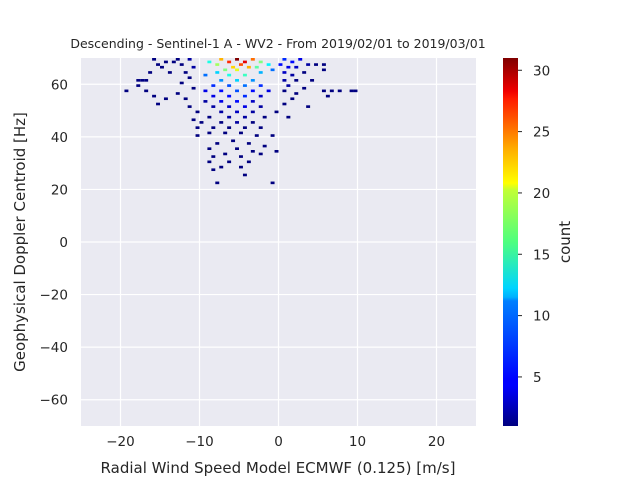 This screenshot has width=640, height=480. I want to click on colorbar-label: count, so click(565, 242).